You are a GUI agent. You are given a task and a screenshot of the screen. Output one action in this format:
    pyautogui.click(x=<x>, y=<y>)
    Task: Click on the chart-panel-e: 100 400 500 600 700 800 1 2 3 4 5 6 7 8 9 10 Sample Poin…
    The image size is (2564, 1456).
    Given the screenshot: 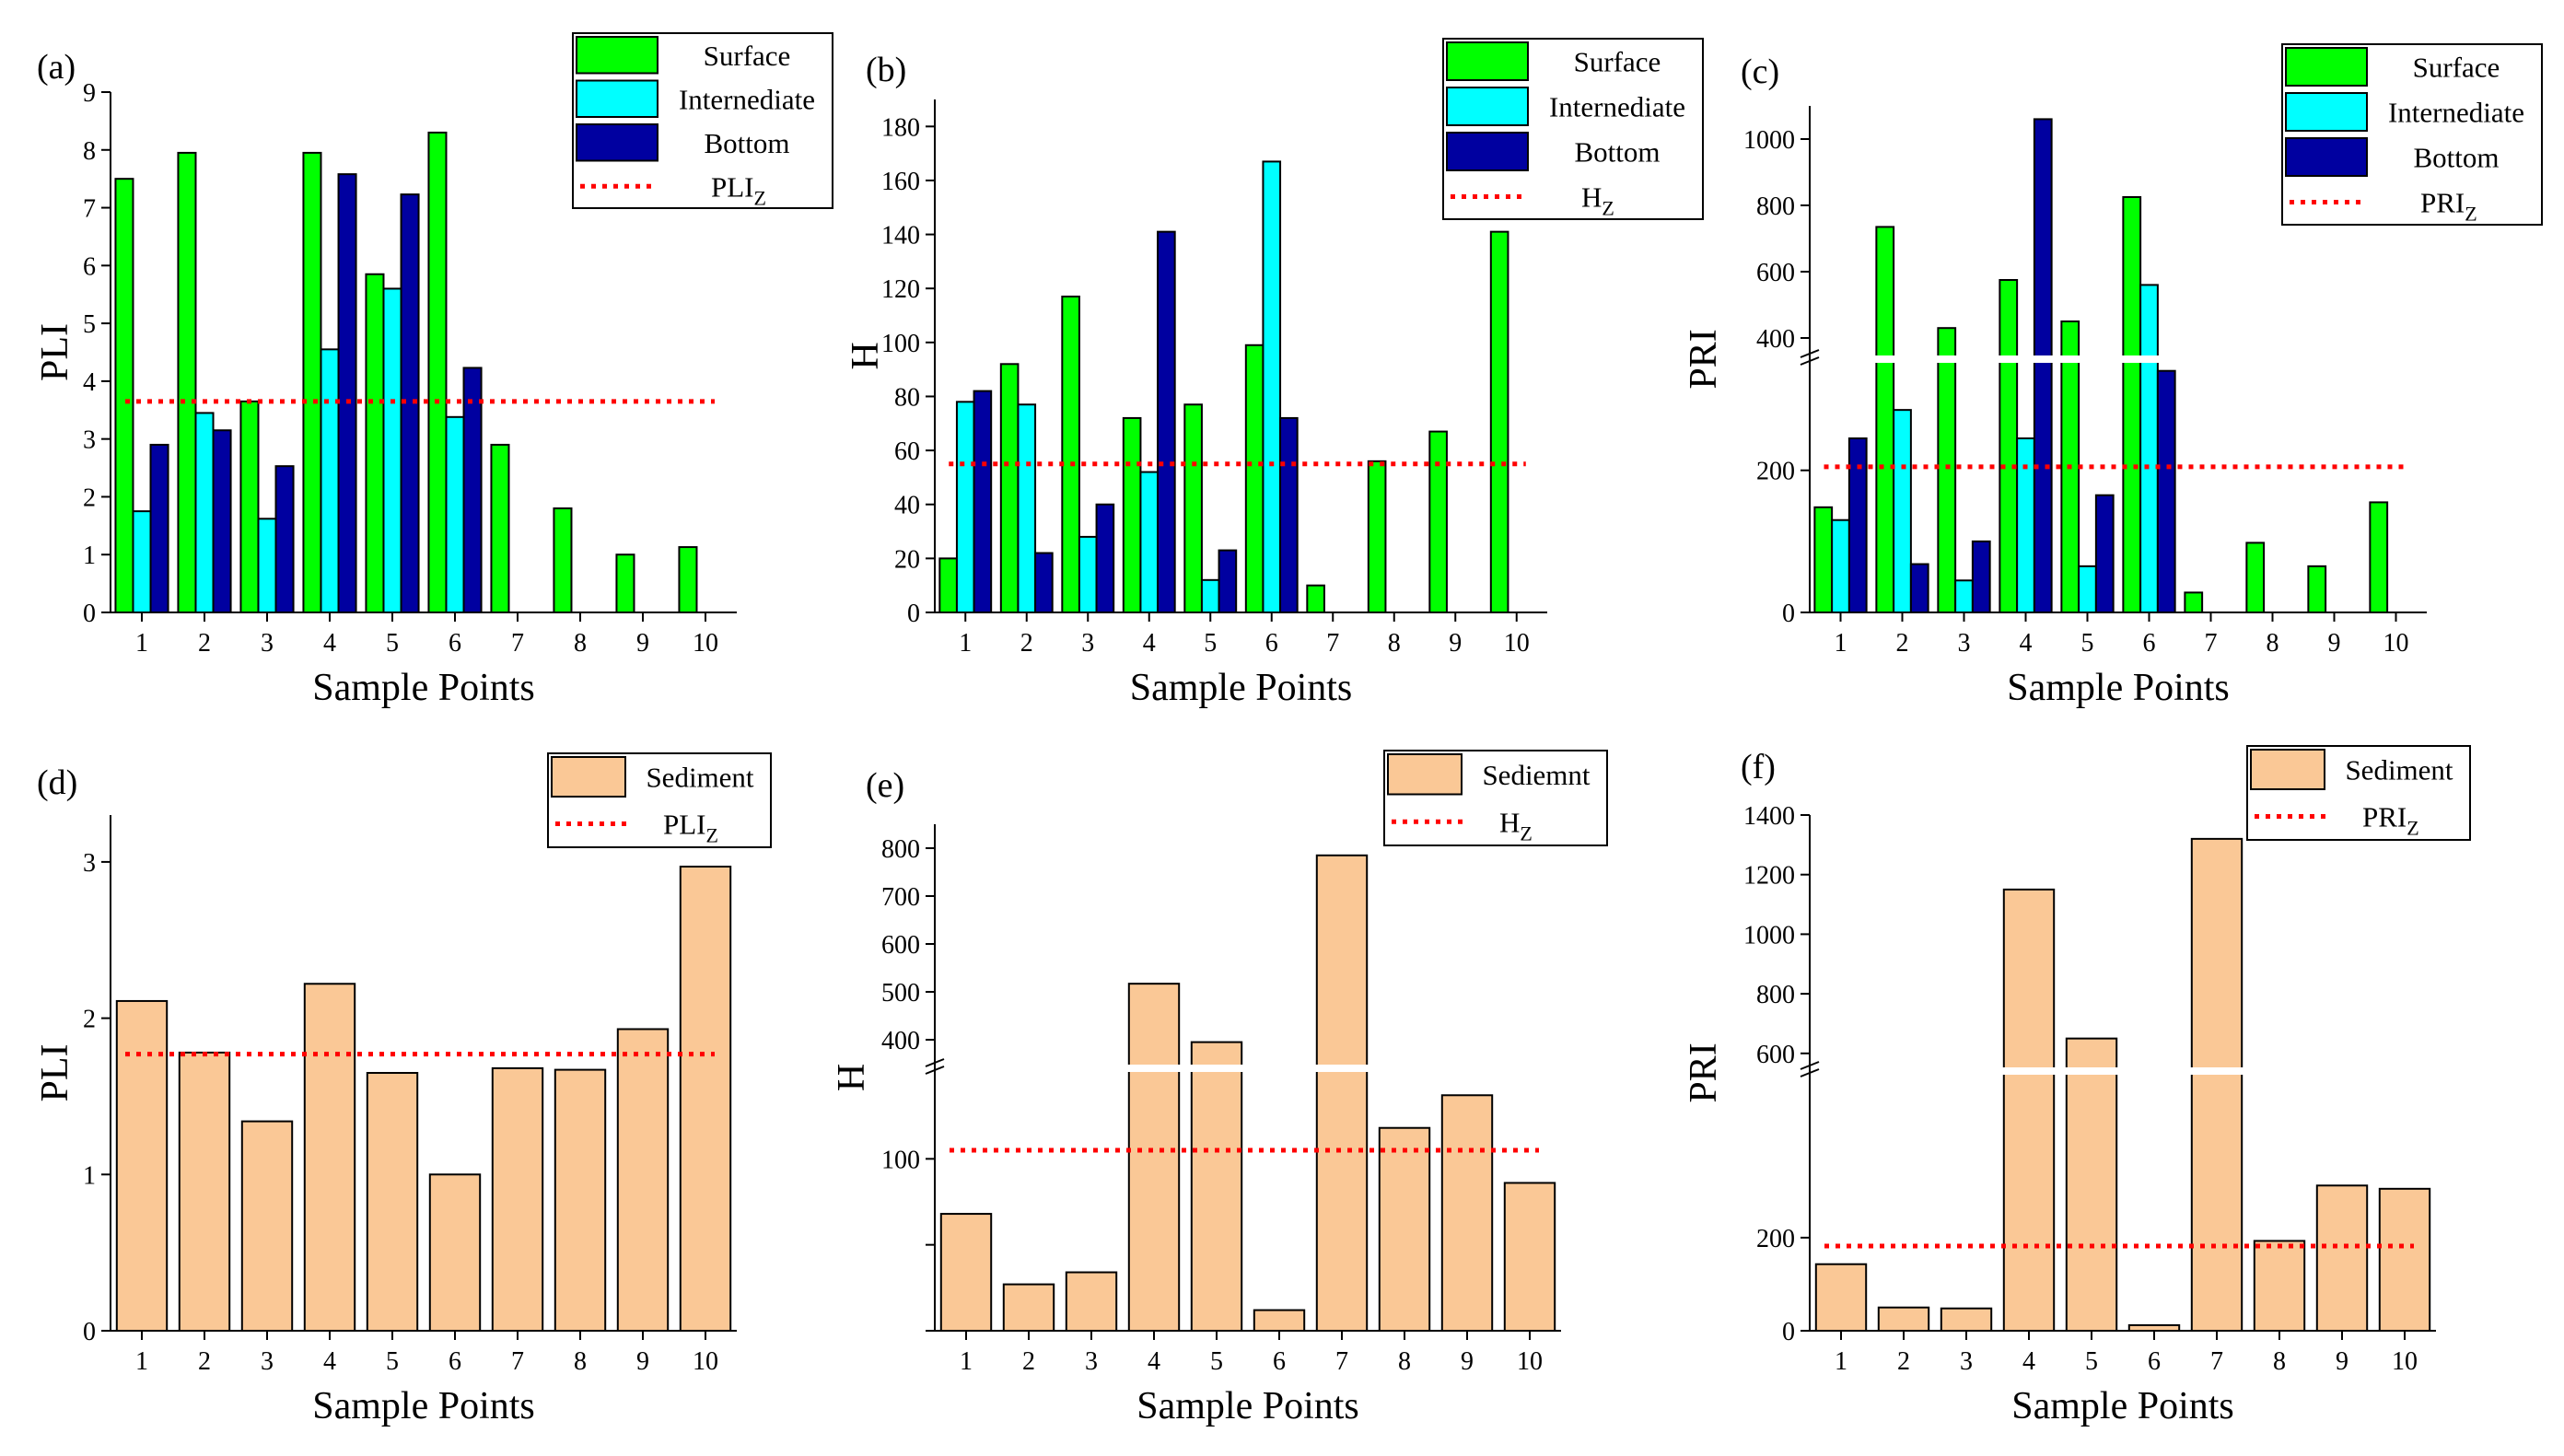 What is the action you would take?
    pyautogui.click(x=1220, y=1088)
    